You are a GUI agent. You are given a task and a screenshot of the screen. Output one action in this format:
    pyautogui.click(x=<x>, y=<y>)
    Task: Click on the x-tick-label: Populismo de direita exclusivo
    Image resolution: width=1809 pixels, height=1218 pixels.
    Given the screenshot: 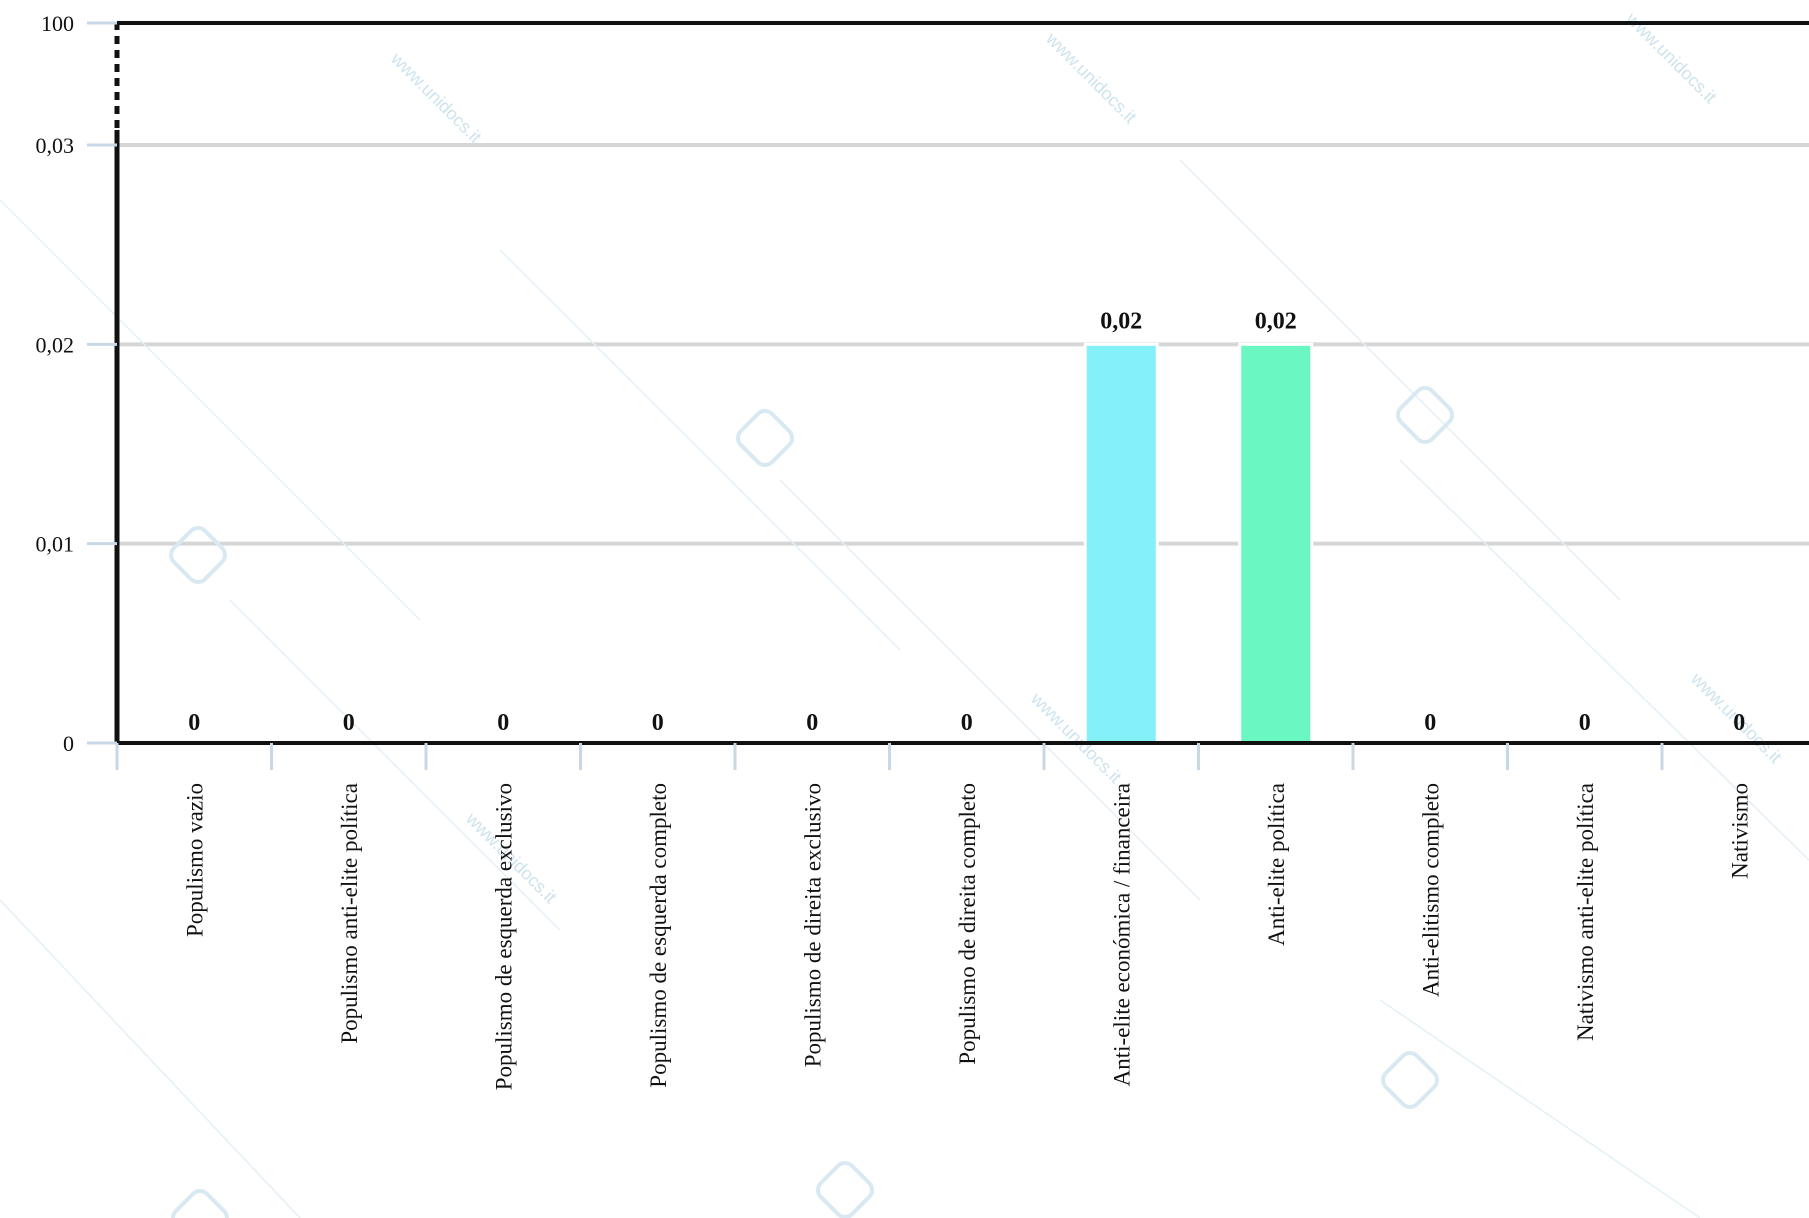 What is the action you would take?
    pyautogui.click(x=812, y=925)
    